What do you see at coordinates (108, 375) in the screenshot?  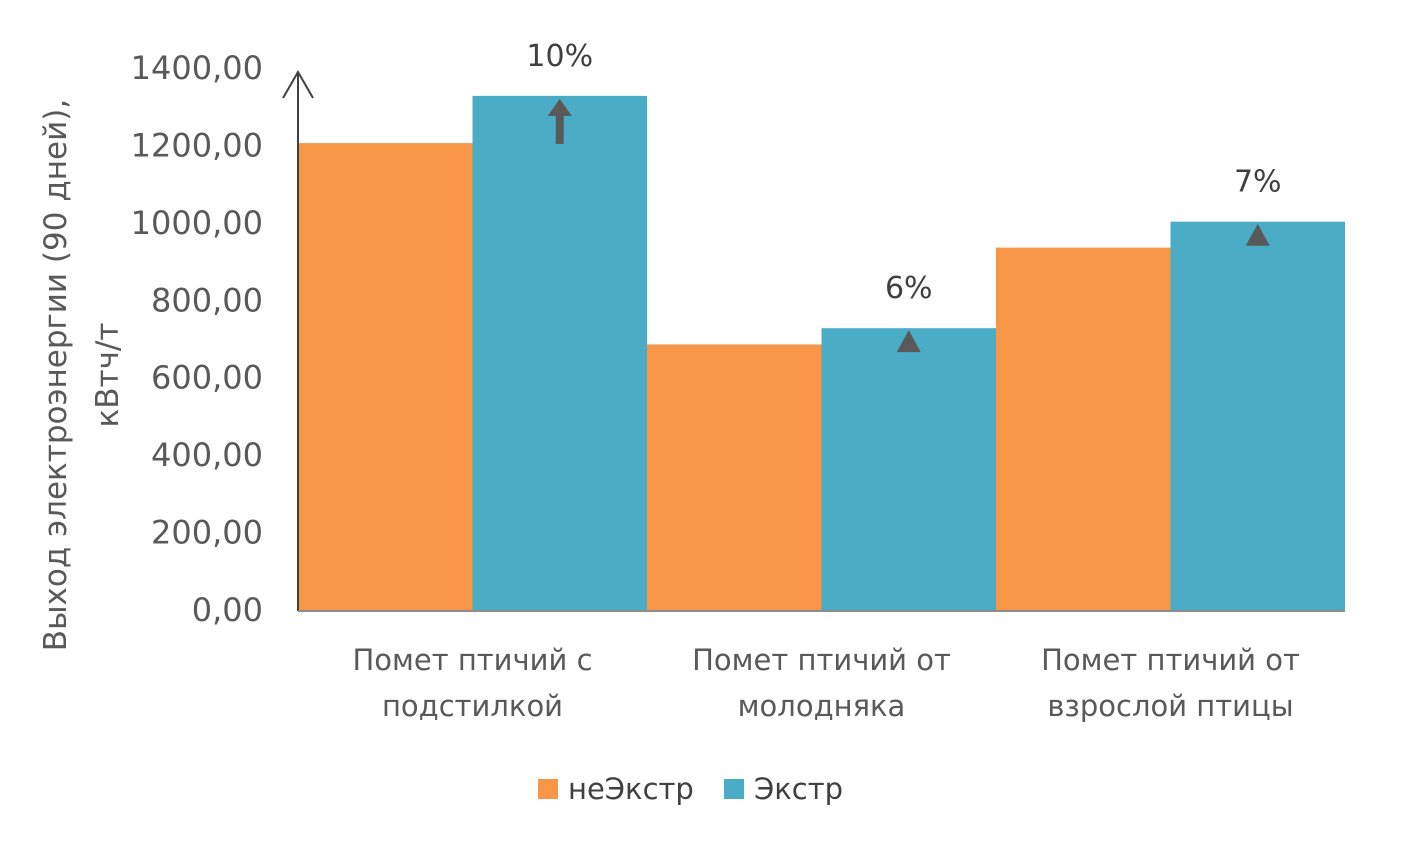 I see `y-axis-title: кВтч/т` at bounding box center [108, 375].